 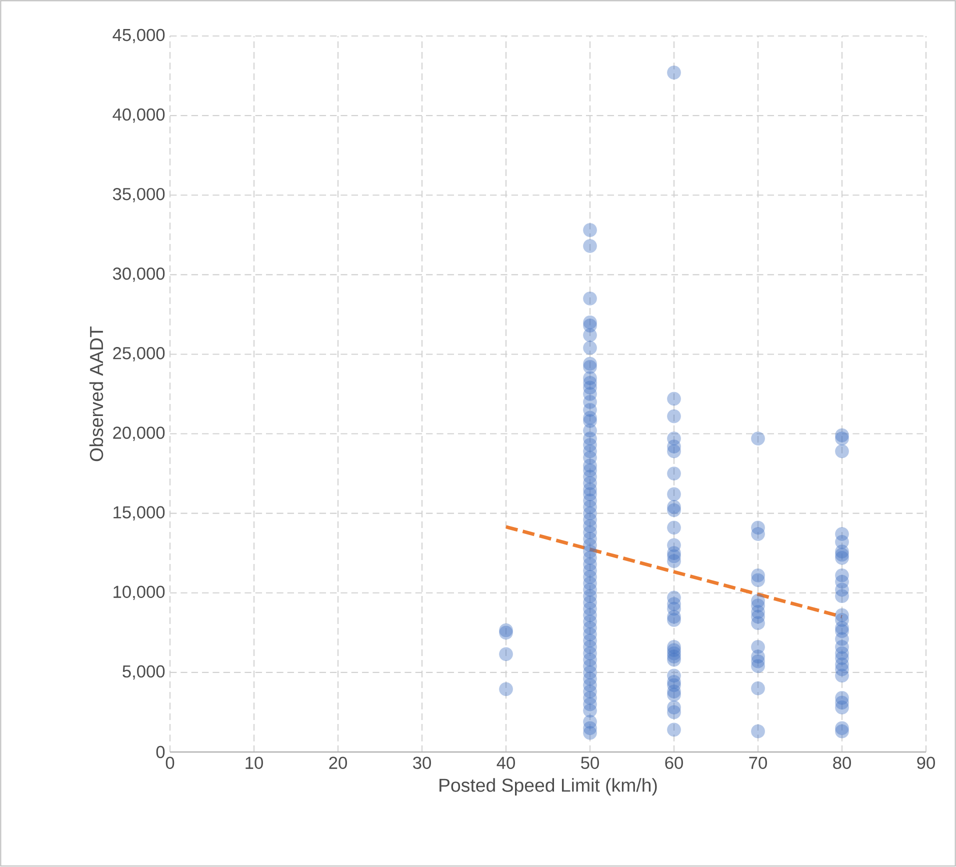 I want to click on y-tick-label: 5,000, so click(x=143, y=672).